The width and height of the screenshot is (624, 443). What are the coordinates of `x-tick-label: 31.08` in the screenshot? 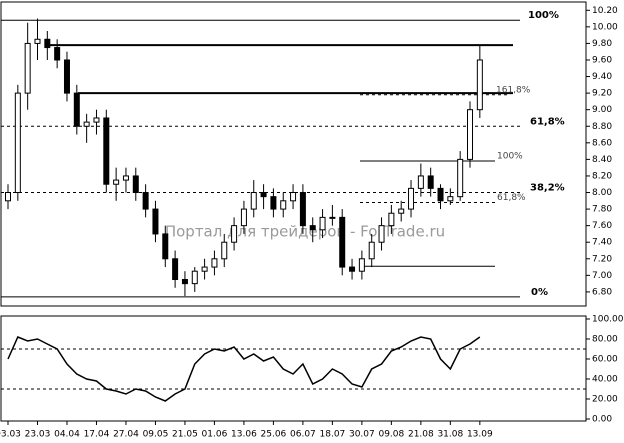 It's located at (450, 435).